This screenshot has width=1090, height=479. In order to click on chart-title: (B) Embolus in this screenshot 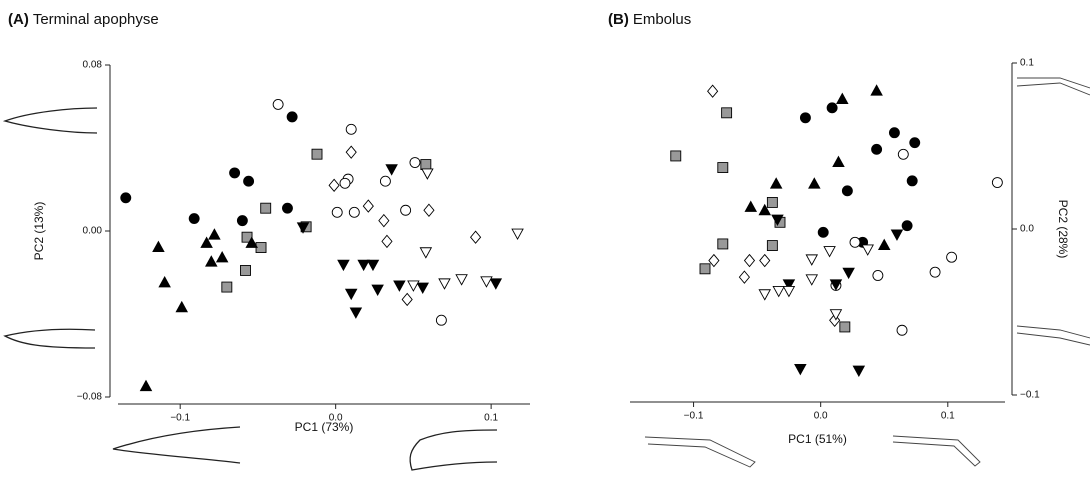, I will do `click(649, 19)`.